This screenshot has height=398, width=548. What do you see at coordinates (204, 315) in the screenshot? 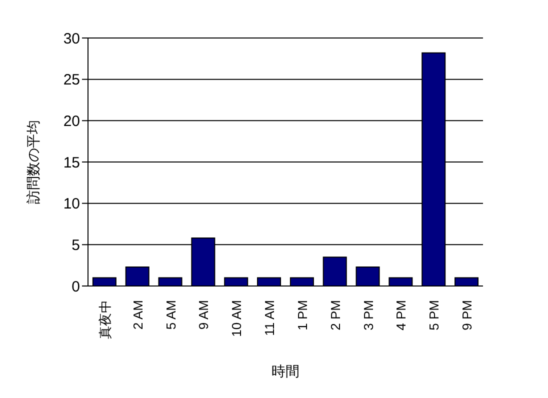
I see `x-tick-label: 9 AM` at bounding box center [204, 315].